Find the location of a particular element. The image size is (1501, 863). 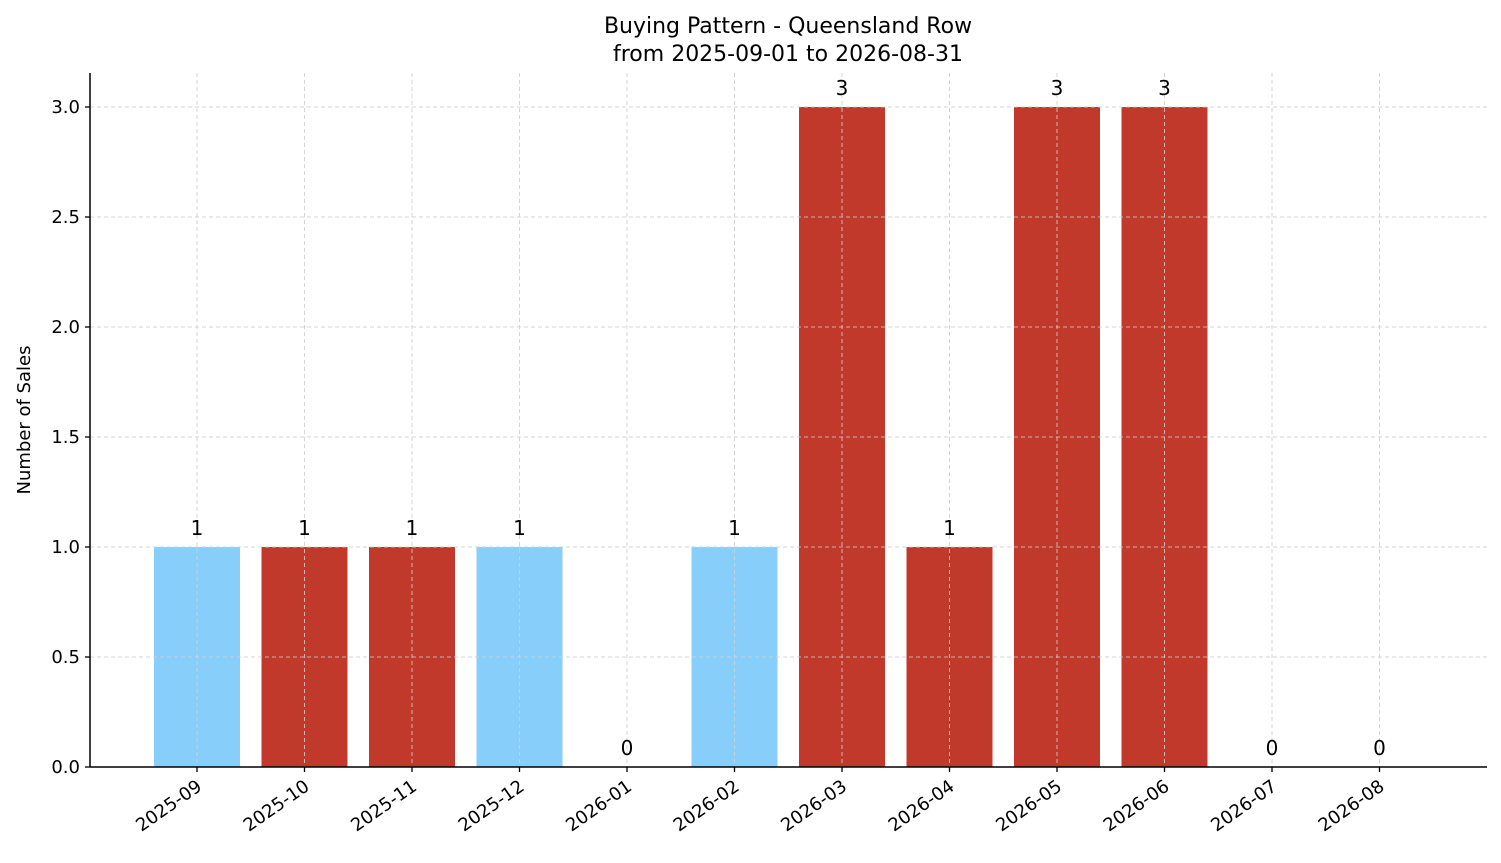

x-tick-label: 2026-05 is located at coordinates (1029, 806).